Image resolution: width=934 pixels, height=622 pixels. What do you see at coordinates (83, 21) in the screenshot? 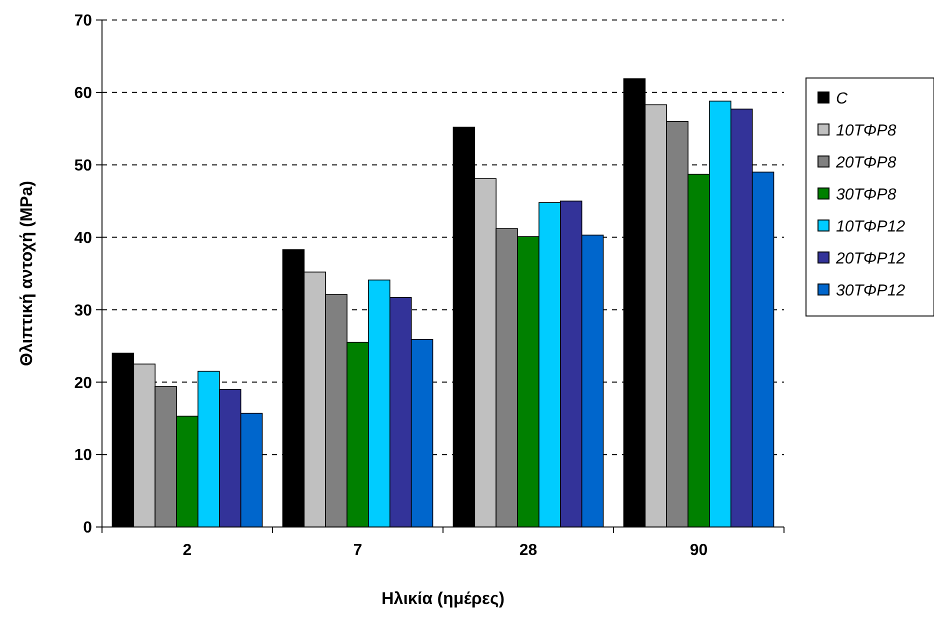
I see `y-tick-label: 70` at bounding box center [83, 21].